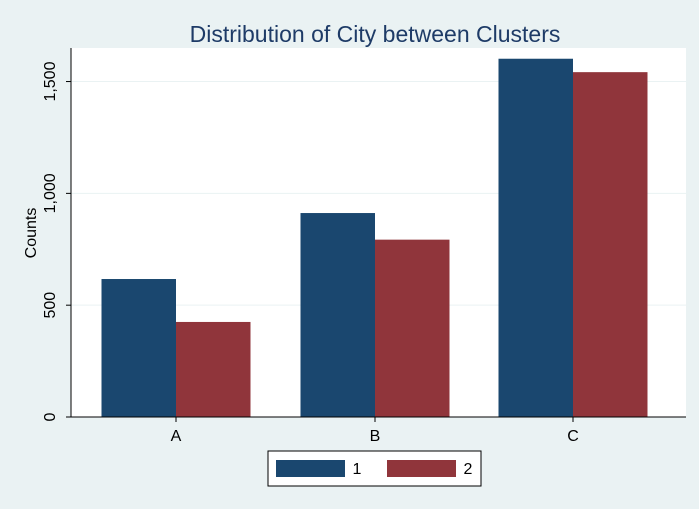  What do you see at coordinates (176, 436) in the screenshot?
I see `x-tick-label: A` at bounding box center [176, 436].